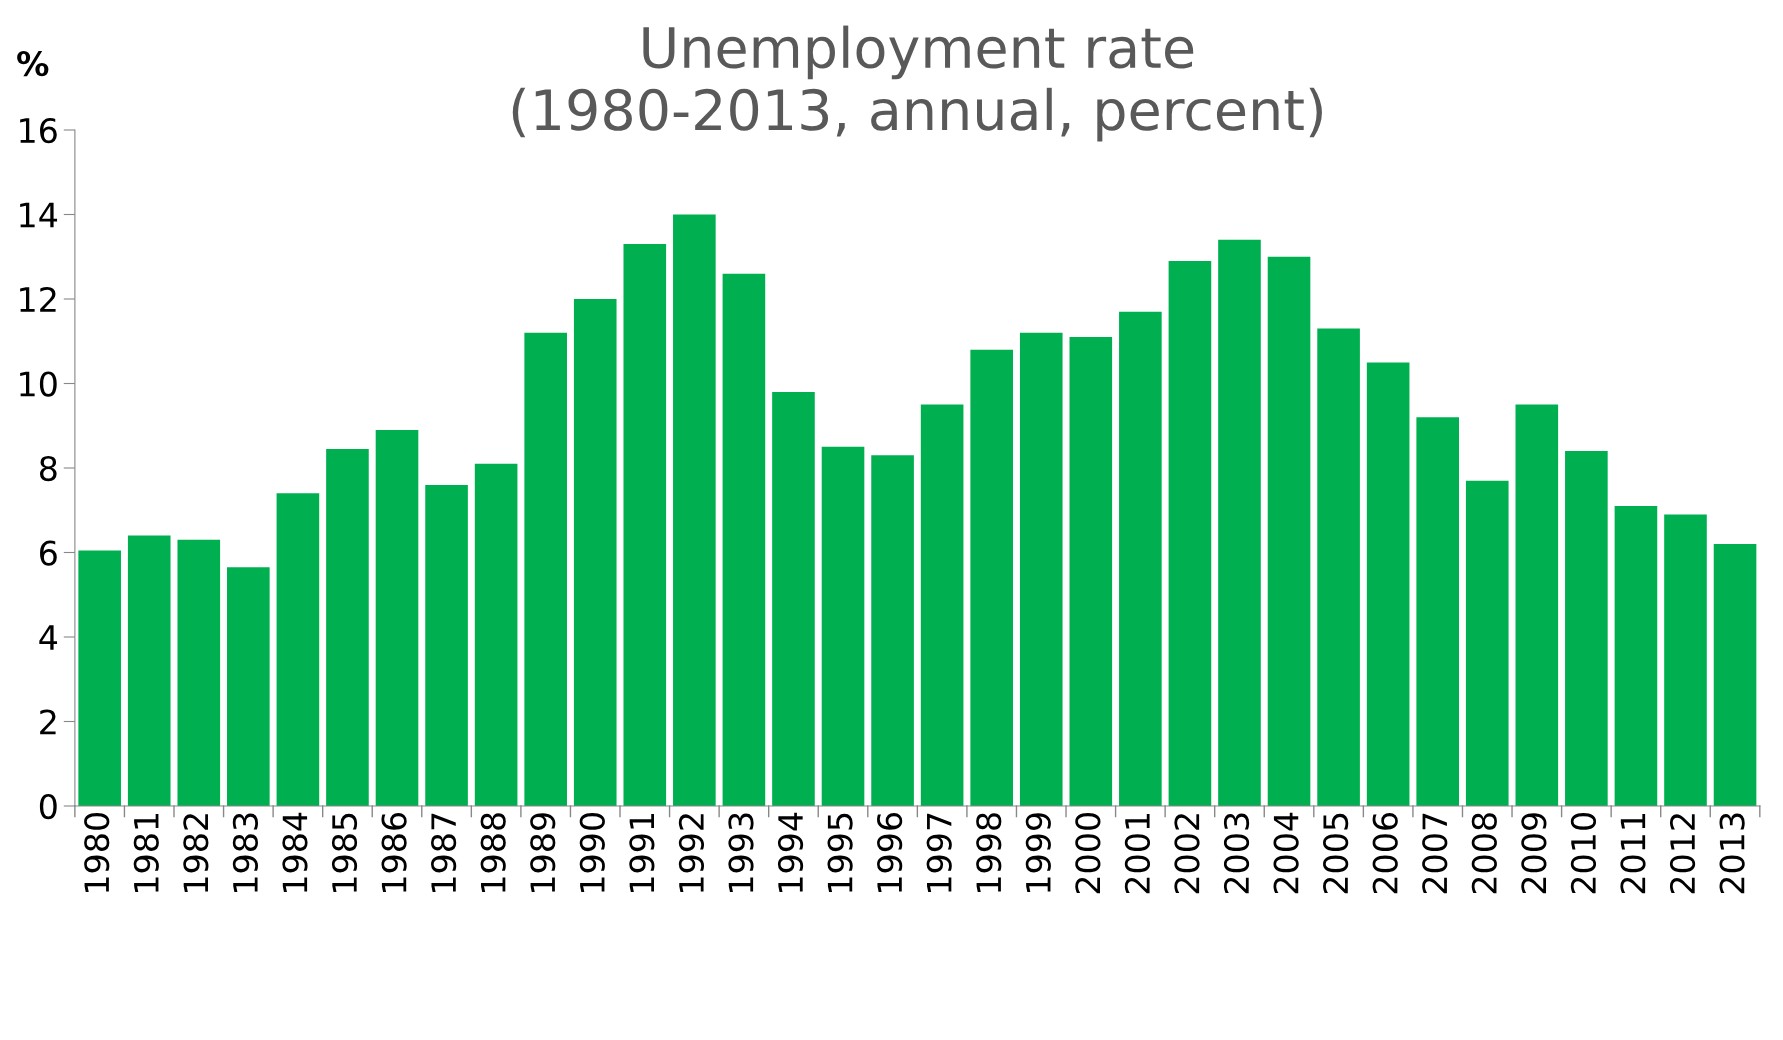 This screenshot has height=1040, width=1783. What do you see at coordinates (1682, 854) in the screenshot?
I see `x-tick-label: 2012` at bounding box center [1682, 854].